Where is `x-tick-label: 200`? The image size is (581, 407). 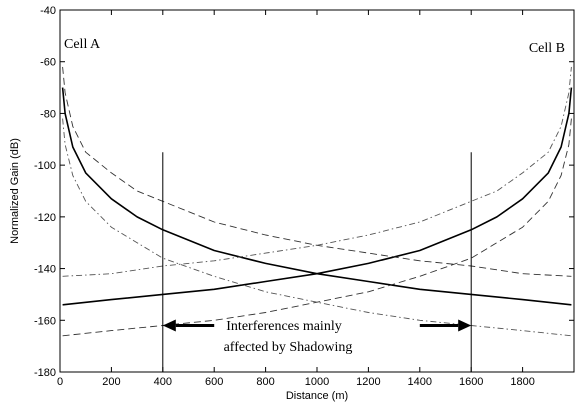 x-tick-label: 200 is located at coordinates (111, 382).